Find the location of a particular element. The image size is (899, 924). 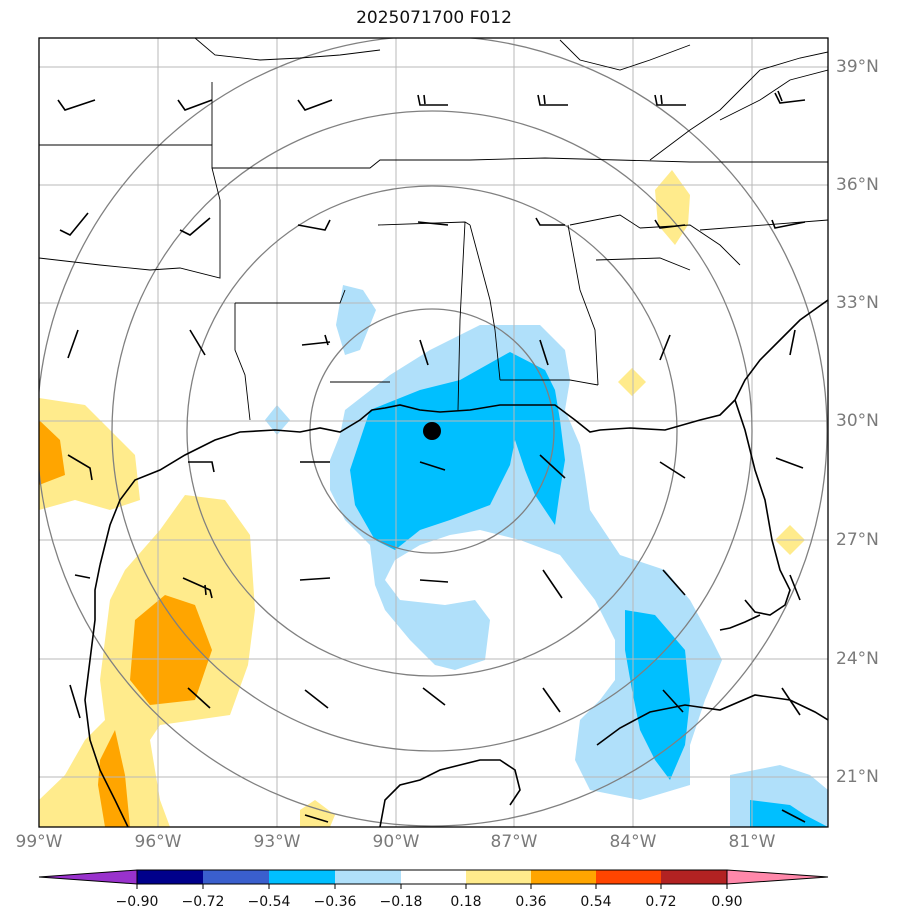

lon-label: 81°W is located at coordinates (752, 842).